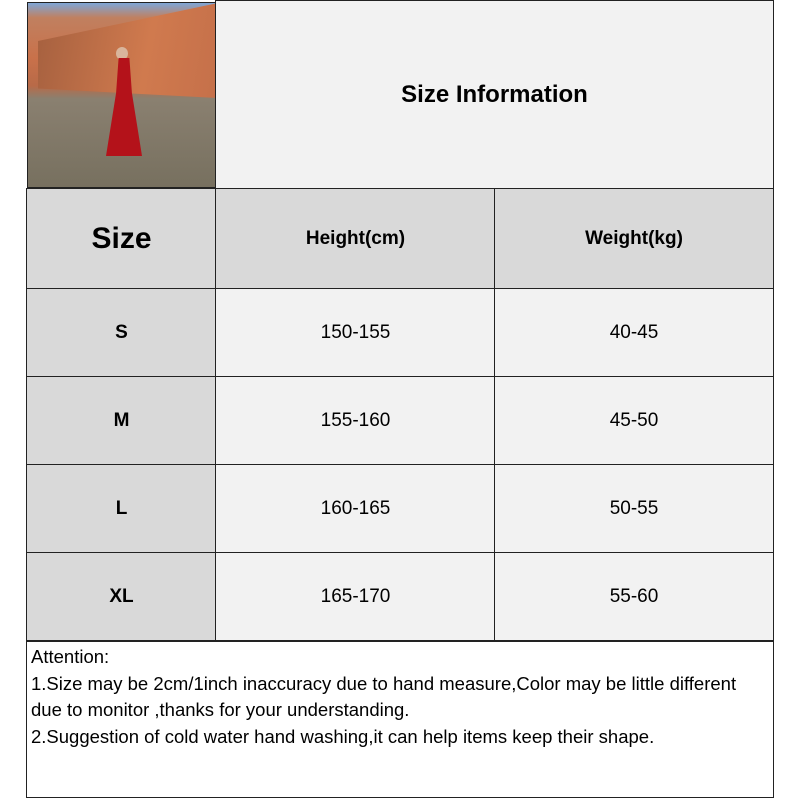  I want to click on cell-weight: 40-45, so click(634, 333).